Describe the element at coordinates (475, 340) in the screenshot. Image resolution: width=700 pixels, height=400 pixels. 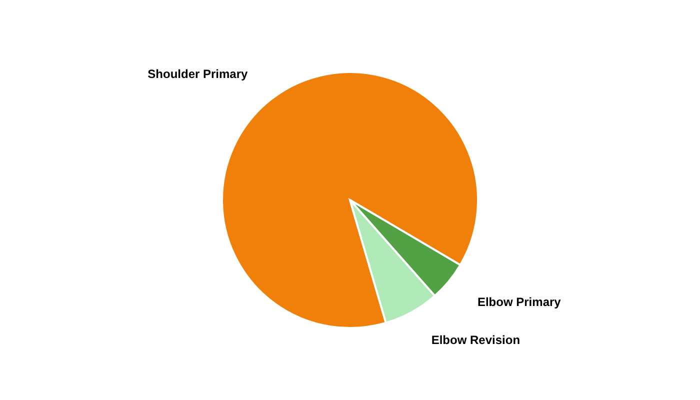
I see `slice-label: Elbow Revision` at that location.